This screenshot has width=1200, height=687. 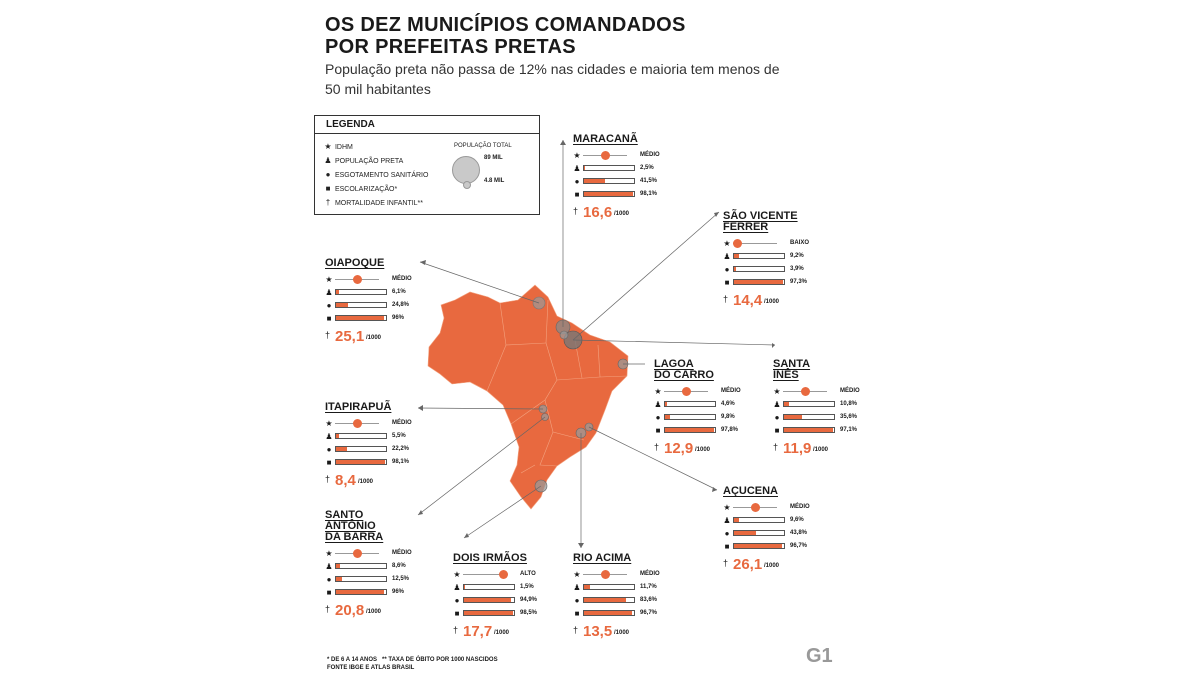 What do you see at coordinates (368, 302) in the screenshot?
I see `city-card-oiapoque: OIAPOQUE ★ MÉDIO ♟ 6,1% ● 24,8% ■ 96% † 25,1/1000` at bounding box center [368, 302].